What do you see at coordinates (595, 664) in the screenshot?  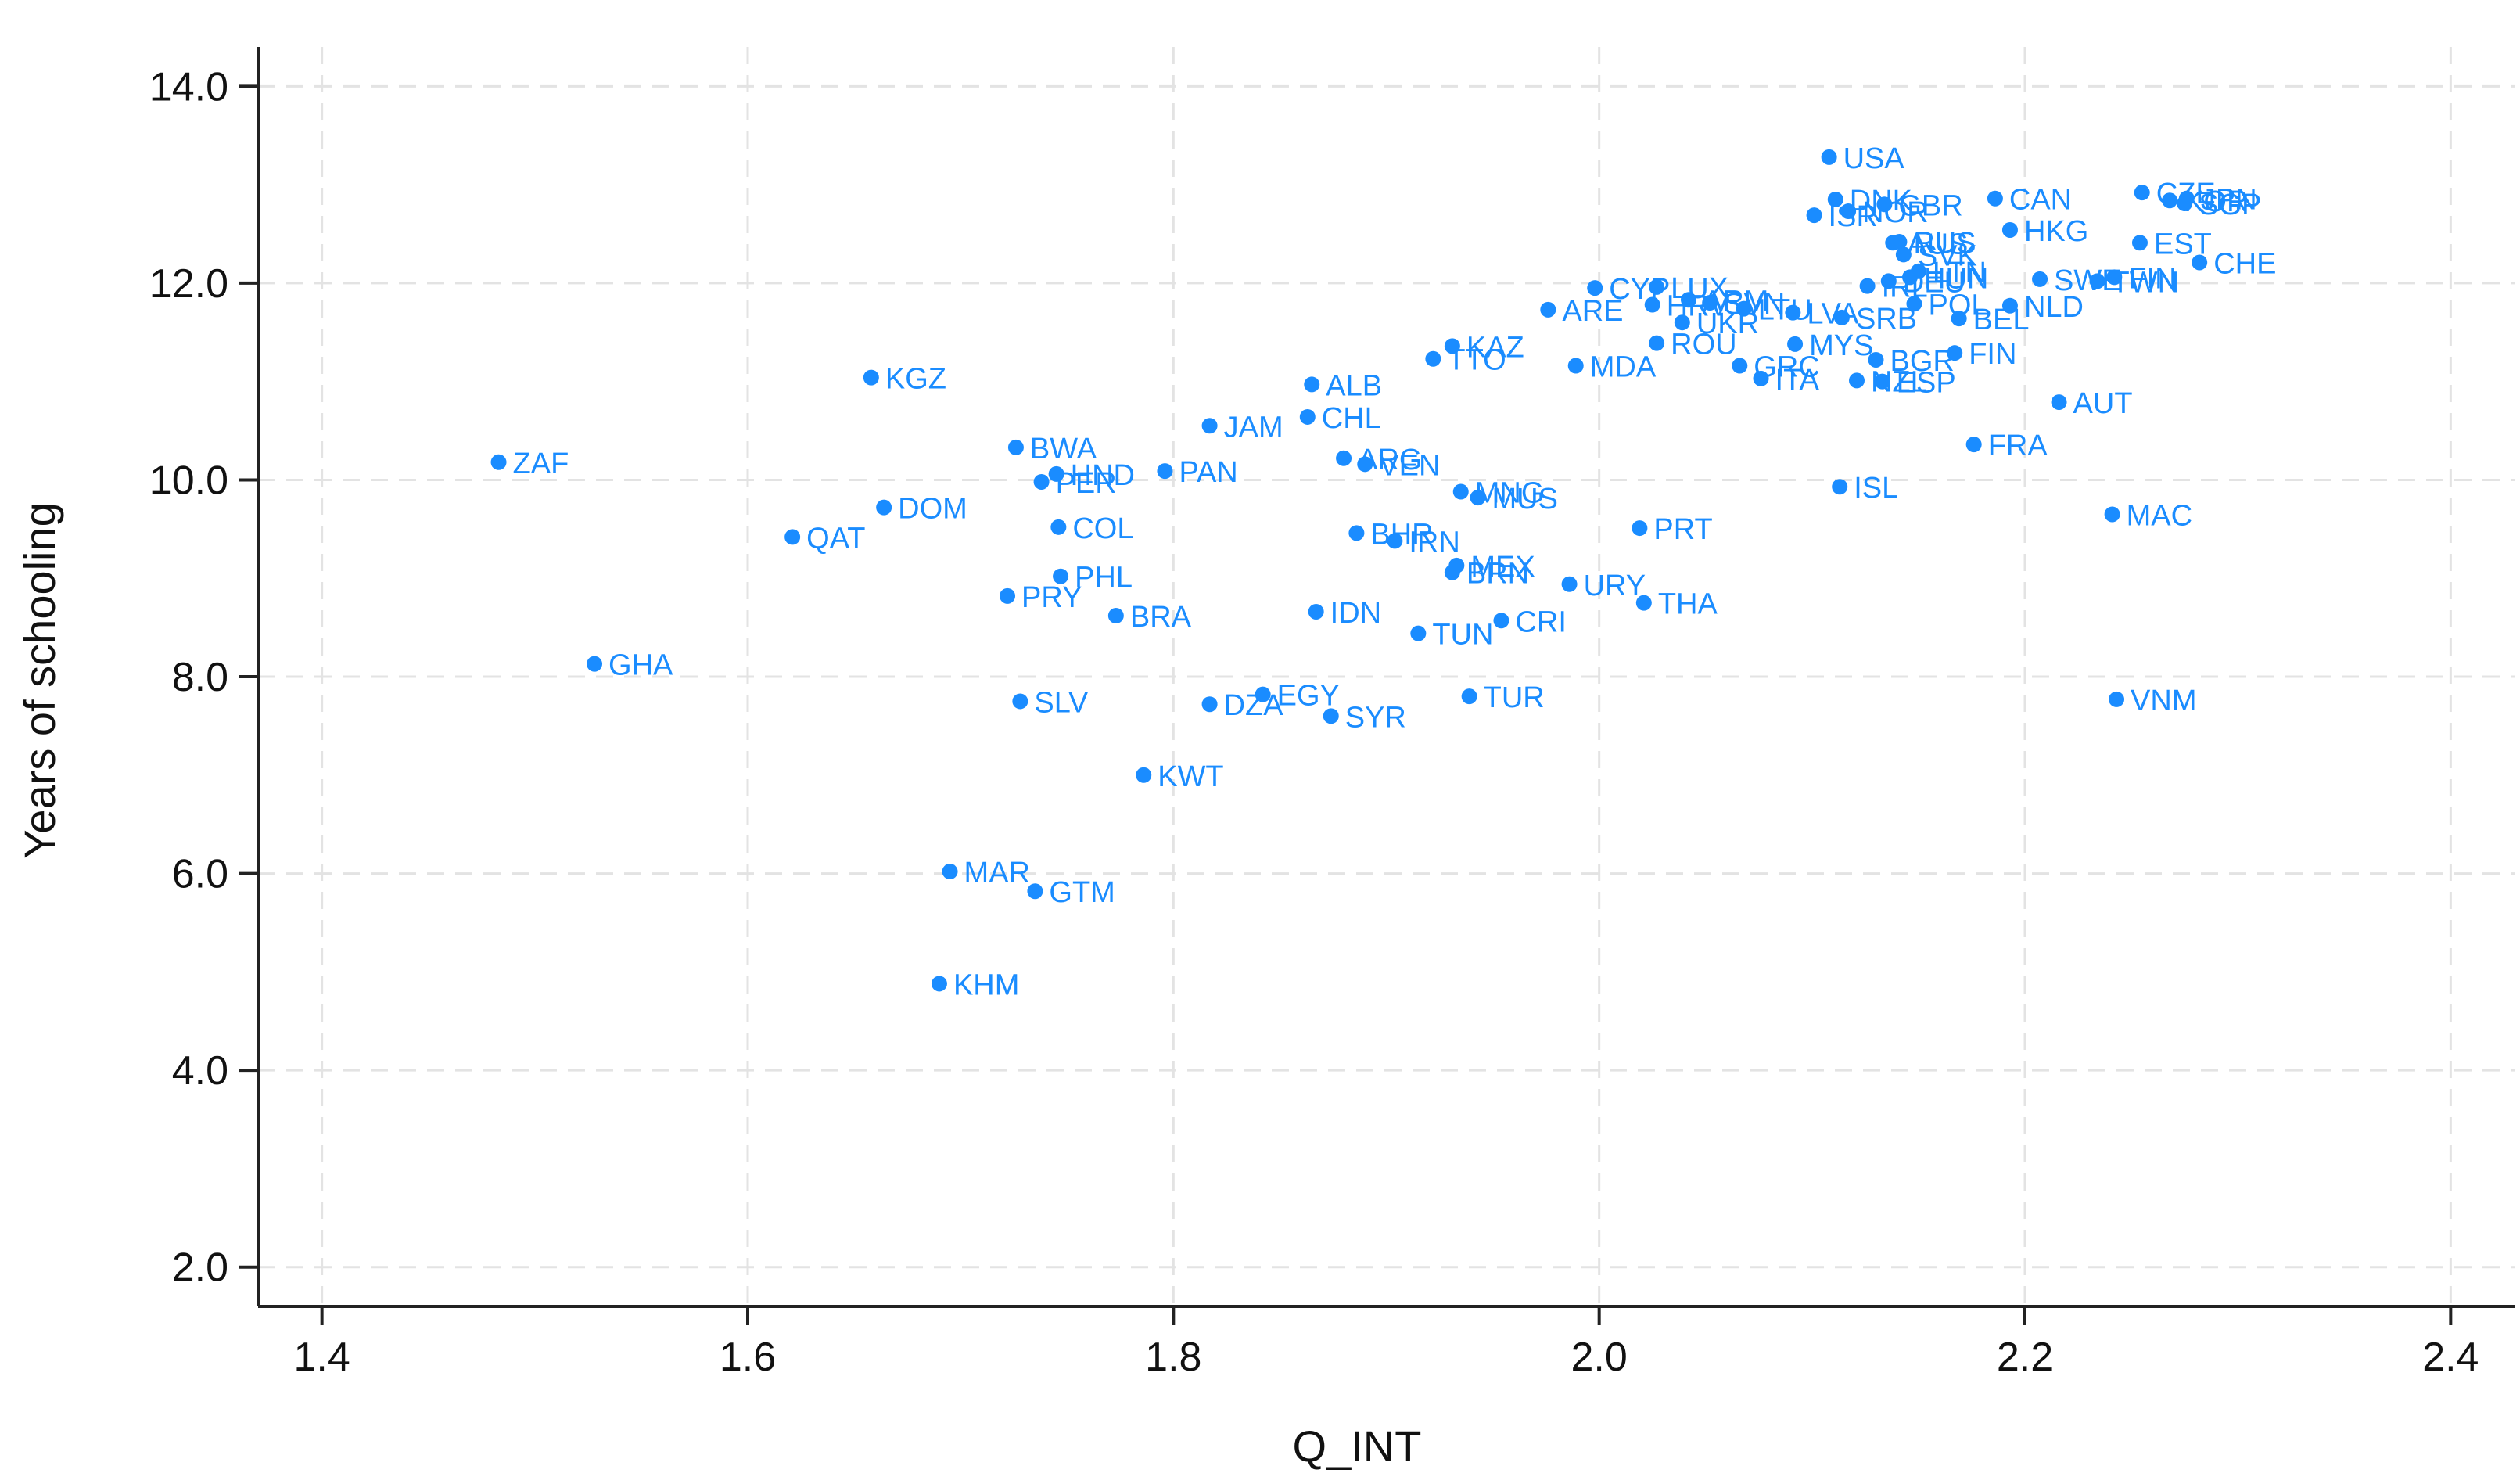 I see `point-gha` at bounding box center [595, 664].